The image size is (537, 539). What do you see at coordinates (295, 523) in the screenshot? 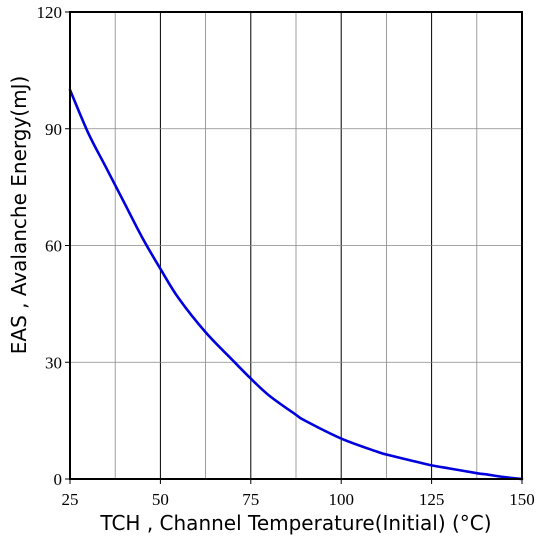
I see `x-axis-label: TCH , Channel Temperature(Initial) (°C)` at bounding box center [295, 523].